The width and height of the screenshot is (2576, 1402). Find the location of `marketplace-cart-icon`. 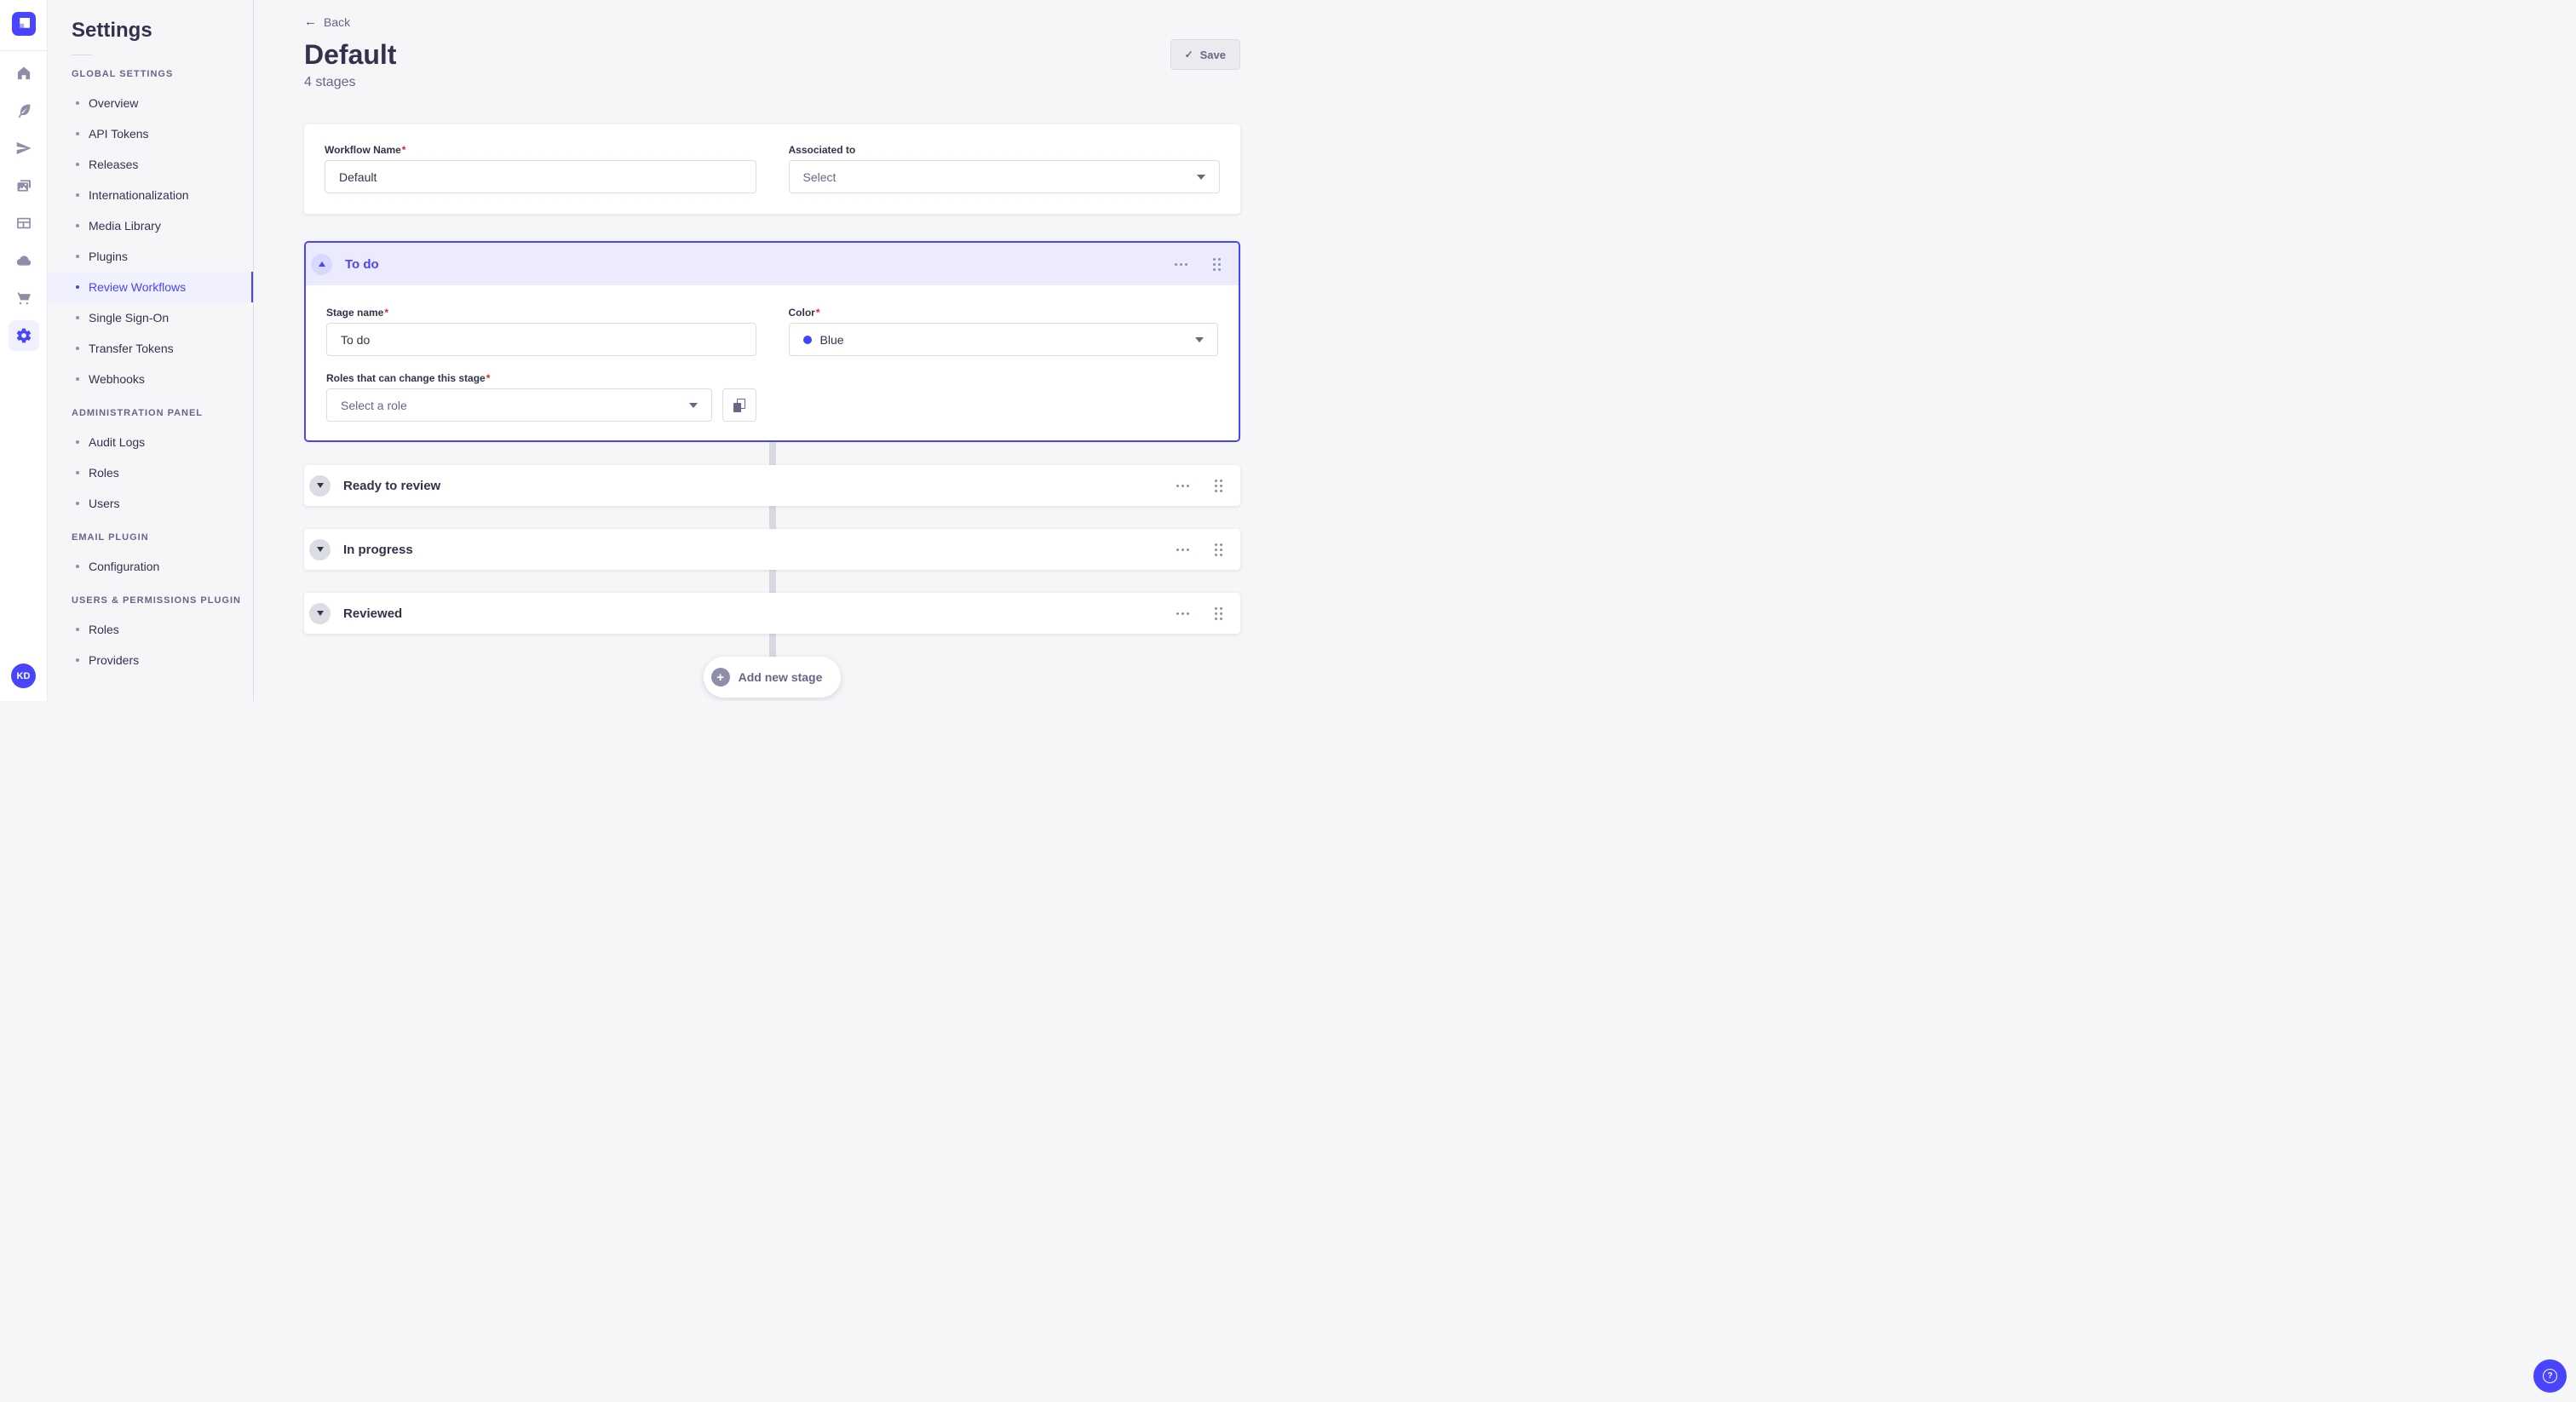

marketplace-cart-icon is located at coordinates (24, 298).